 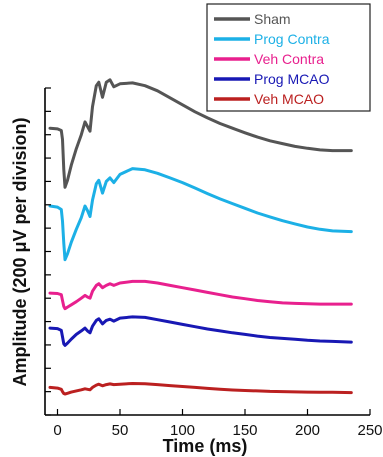 What do you see at coordinates (272, 19) in the screenshot?
I see `legend-label-0: Sham` at bounding box center [272, 19].